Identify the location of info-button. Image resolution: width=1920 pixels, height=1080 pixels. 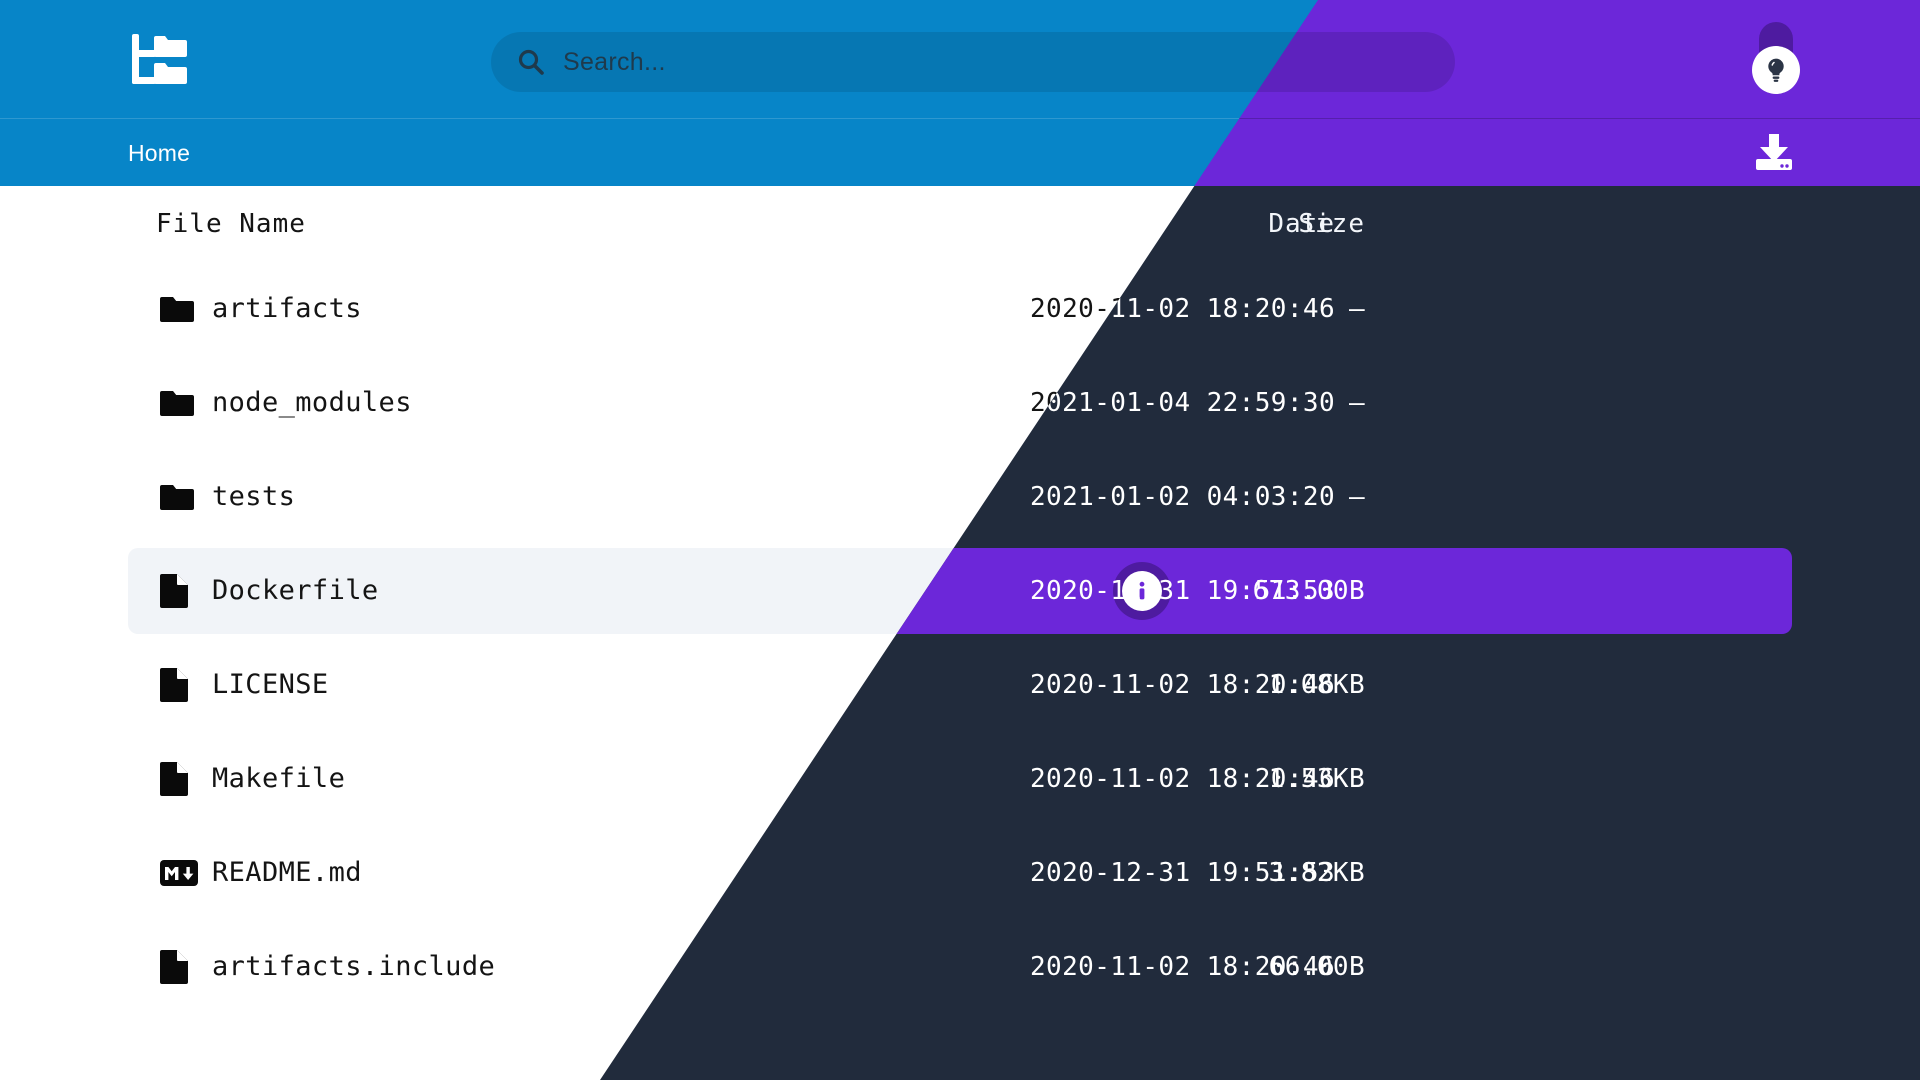
(1142, 591).